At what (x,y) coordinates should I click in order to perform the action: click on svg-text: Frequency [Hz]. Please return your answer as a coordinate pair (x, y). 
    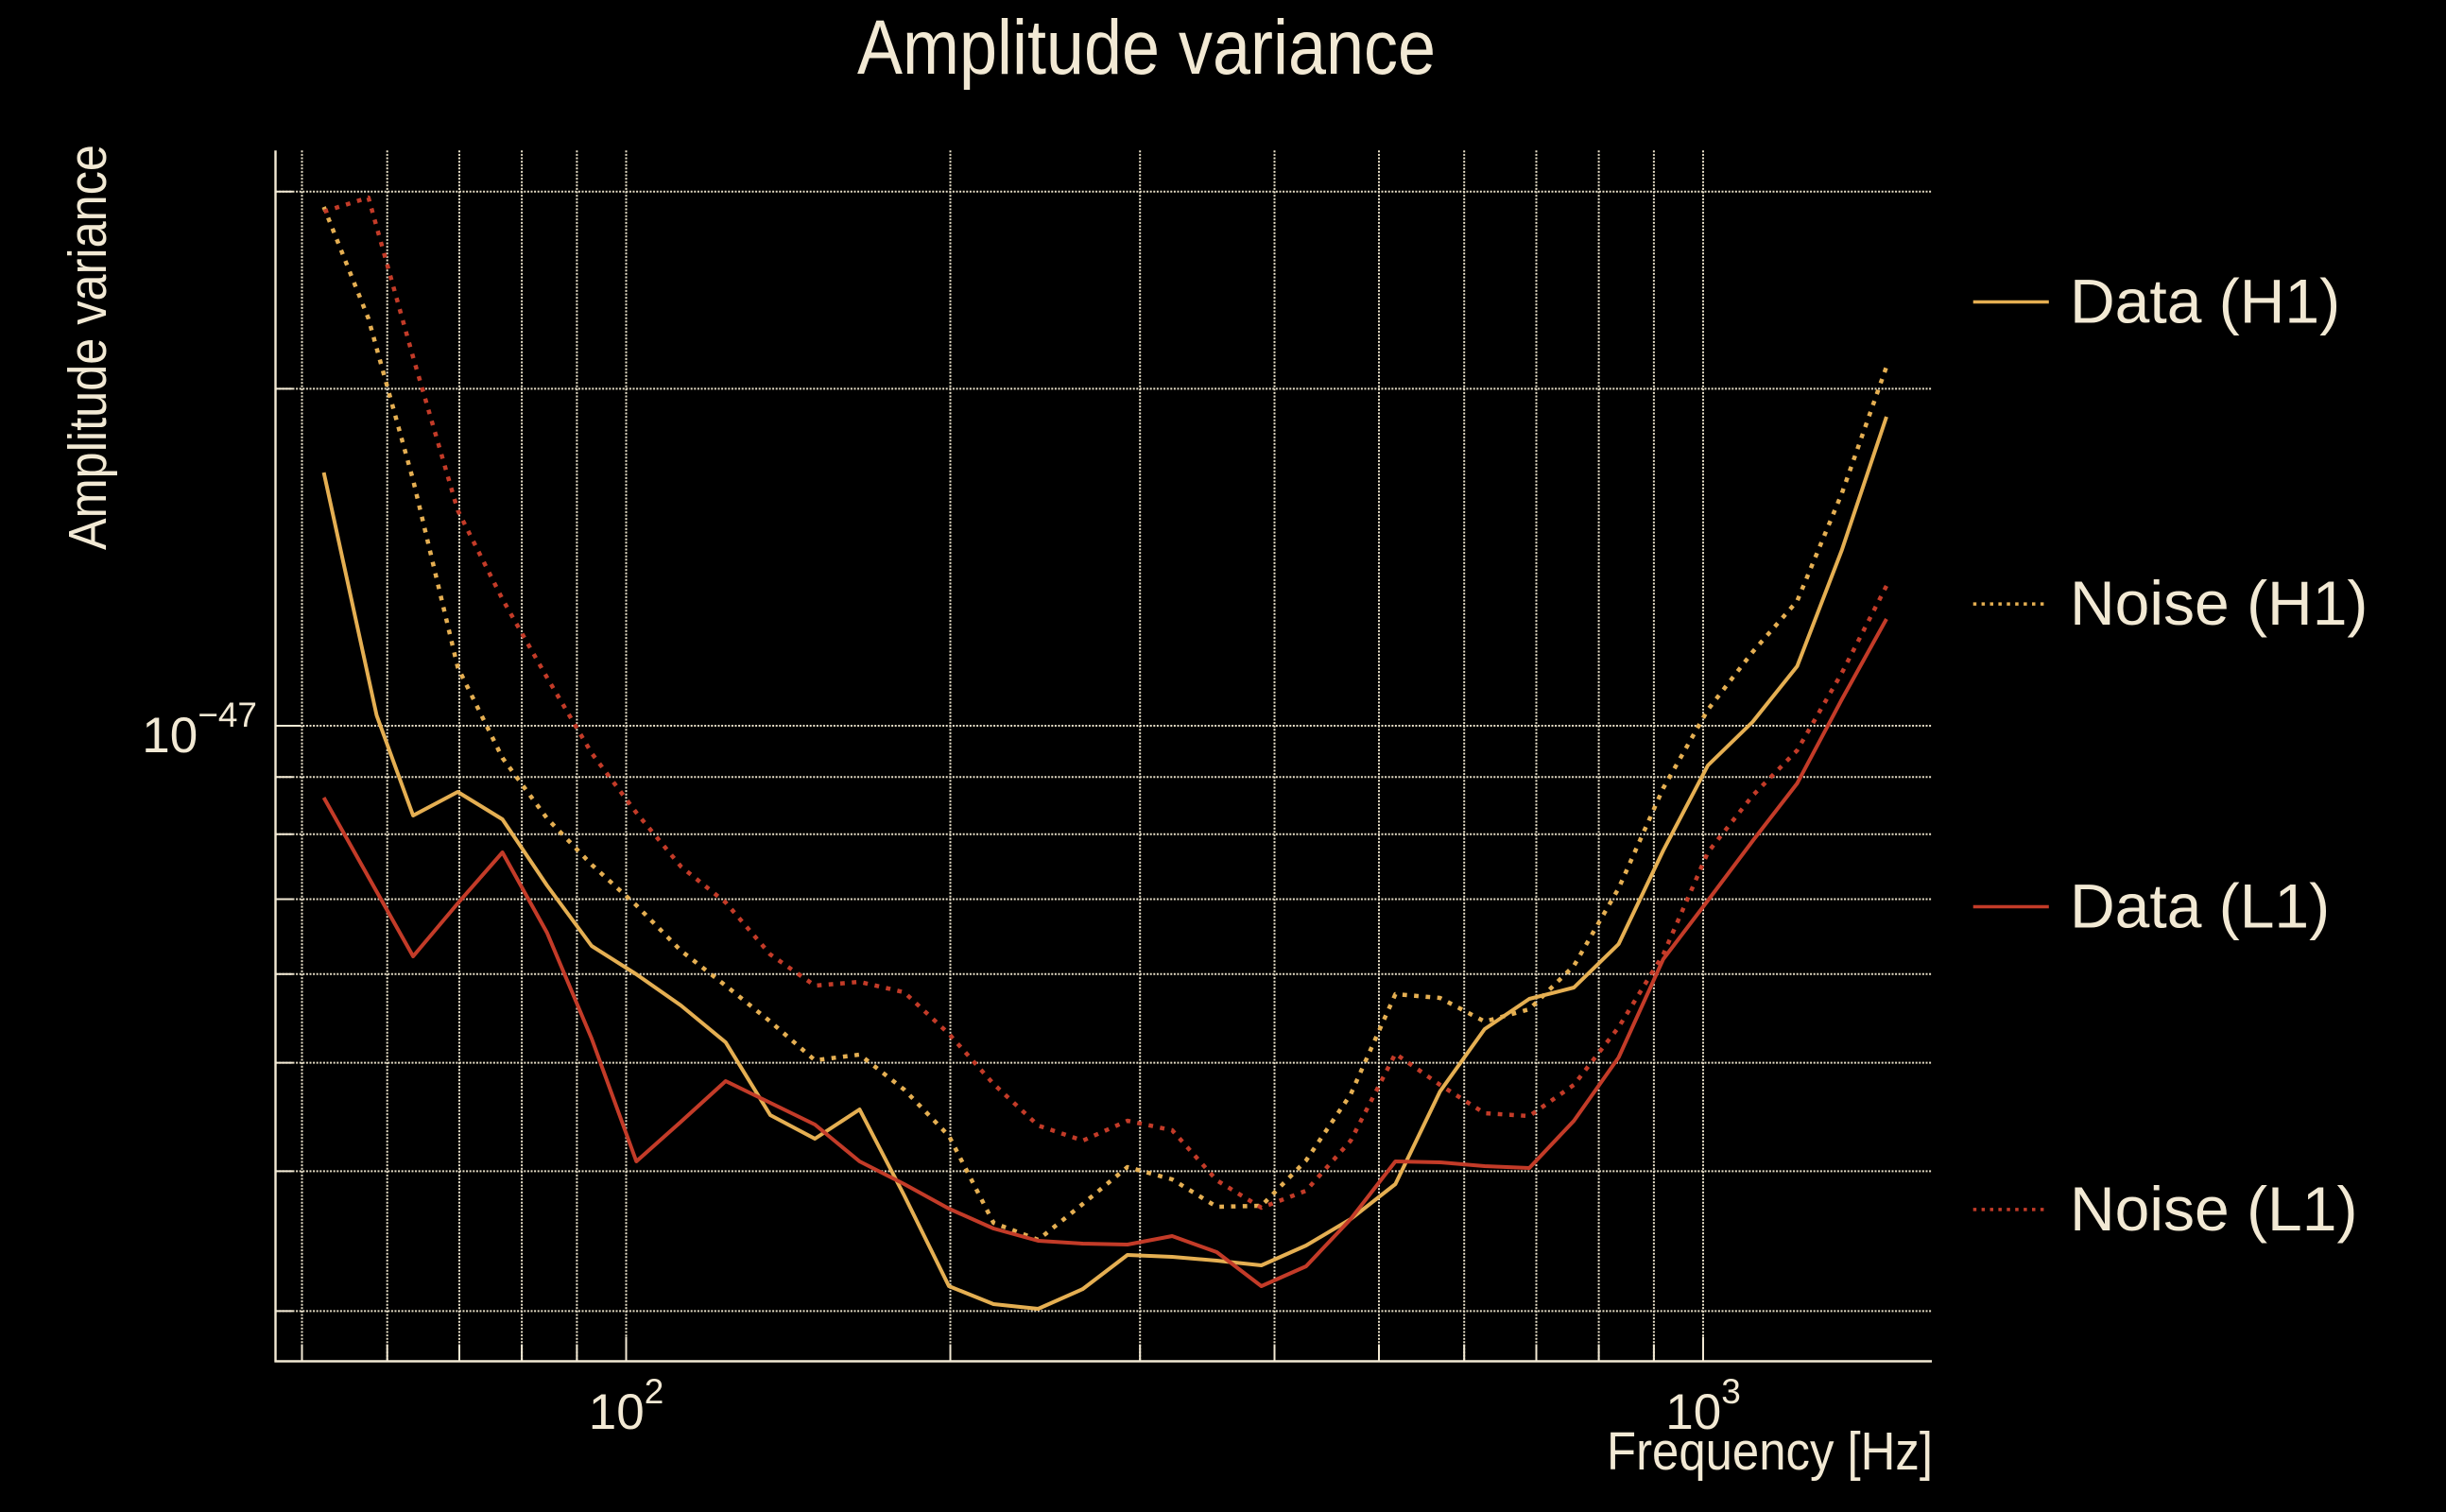
    Looking at the image, I should click on (1770, 1451).